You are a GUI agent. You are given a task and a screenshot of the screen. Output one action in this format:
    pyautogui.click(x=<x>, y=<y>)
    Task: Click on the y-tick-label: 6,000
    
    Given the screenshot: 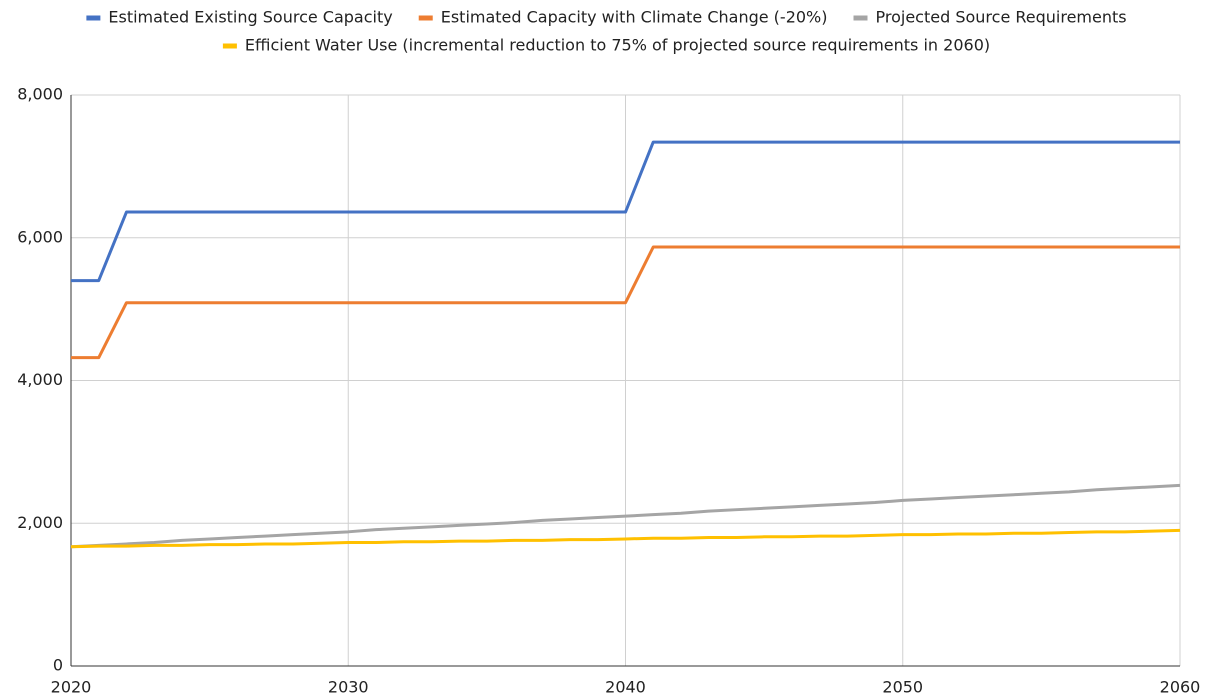 What is the action you would take?
    pyautogui.click(x=40, y=236)
    